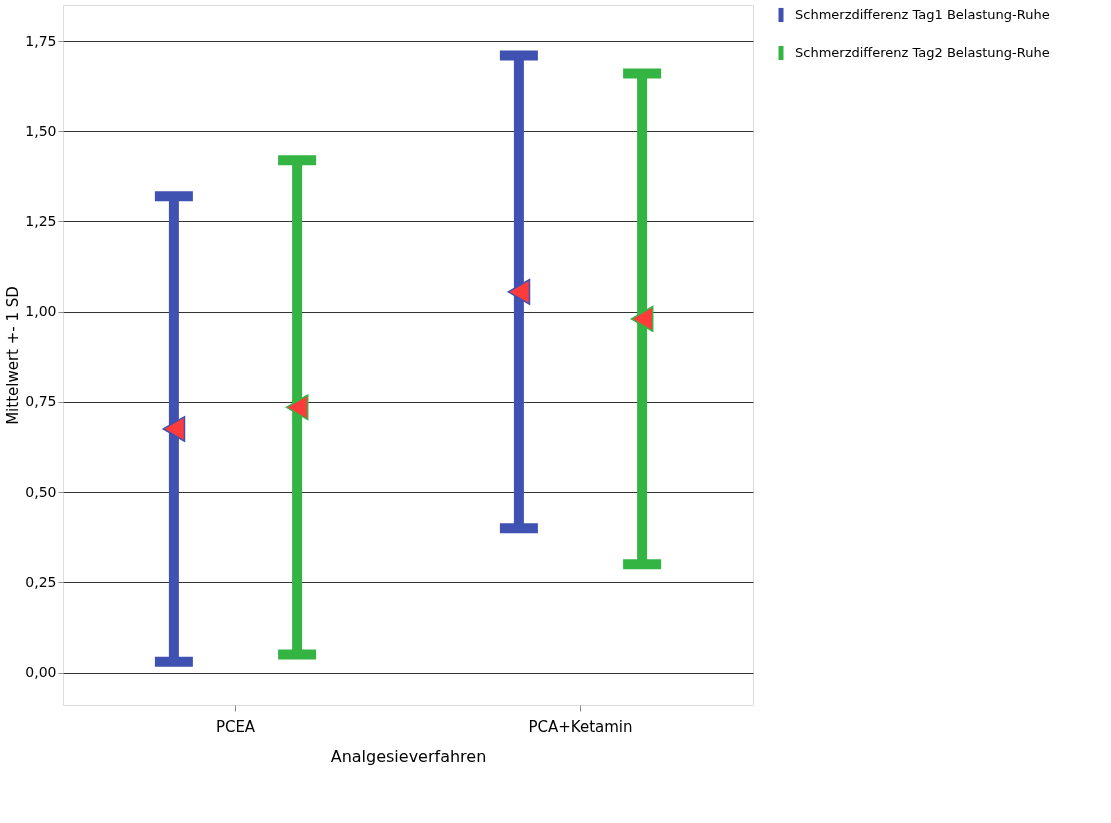  Describe the element at coordinates (41, 672) in the screenshot. I see `y-tick-label: 0,00` at that location.